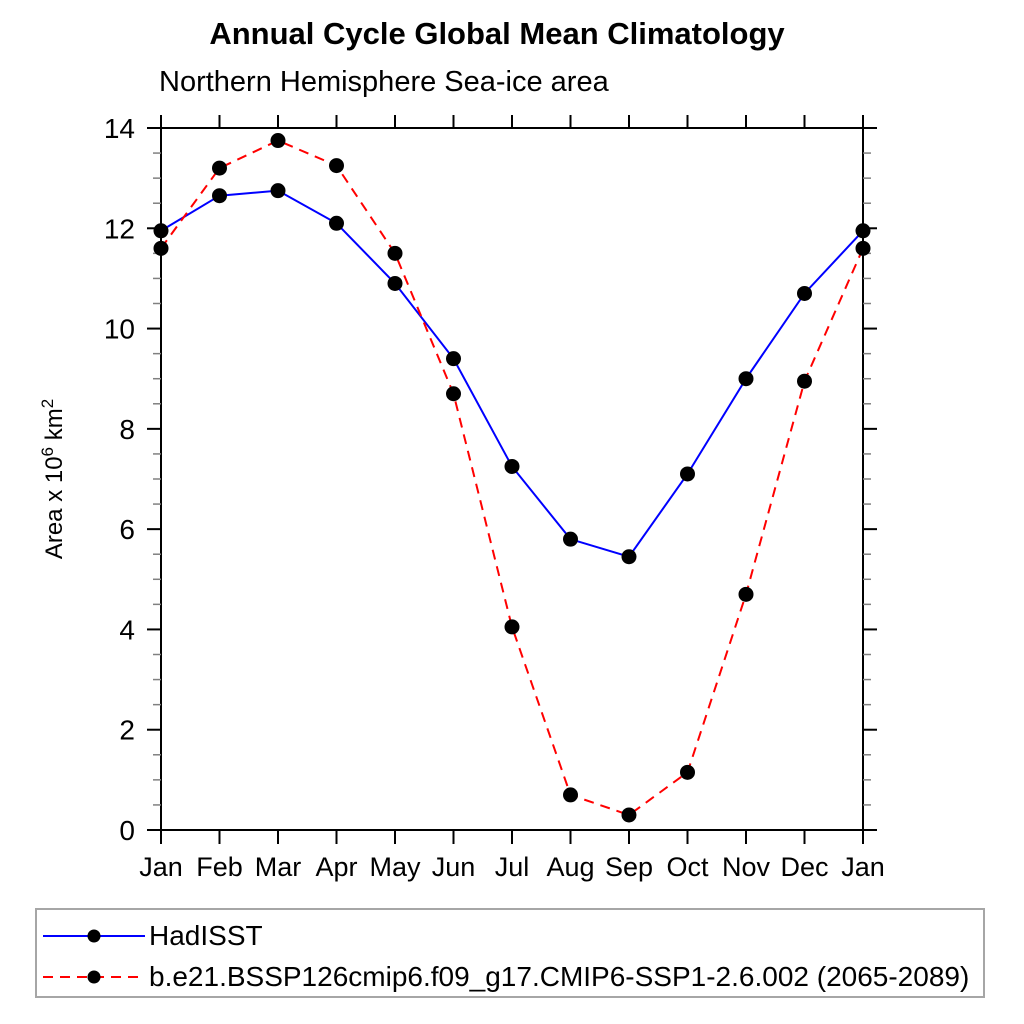  I want to click on x-tick-label: Feb, so click(219, 867).